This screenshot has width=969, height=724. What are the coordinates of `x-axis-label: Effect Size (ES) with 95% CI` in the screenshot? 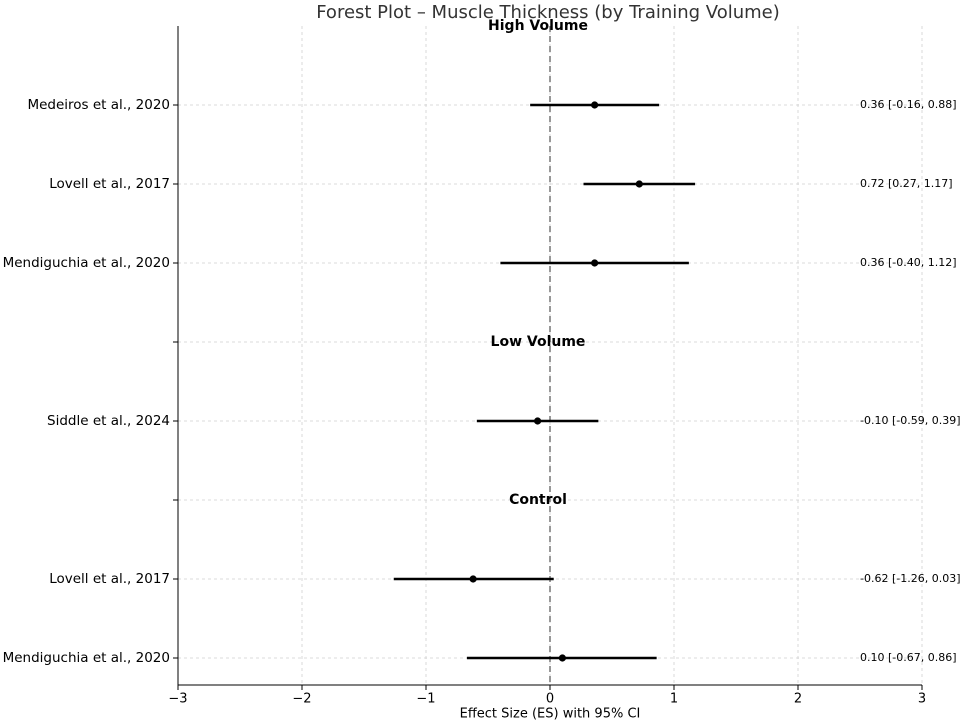 It's located at (550, 714).